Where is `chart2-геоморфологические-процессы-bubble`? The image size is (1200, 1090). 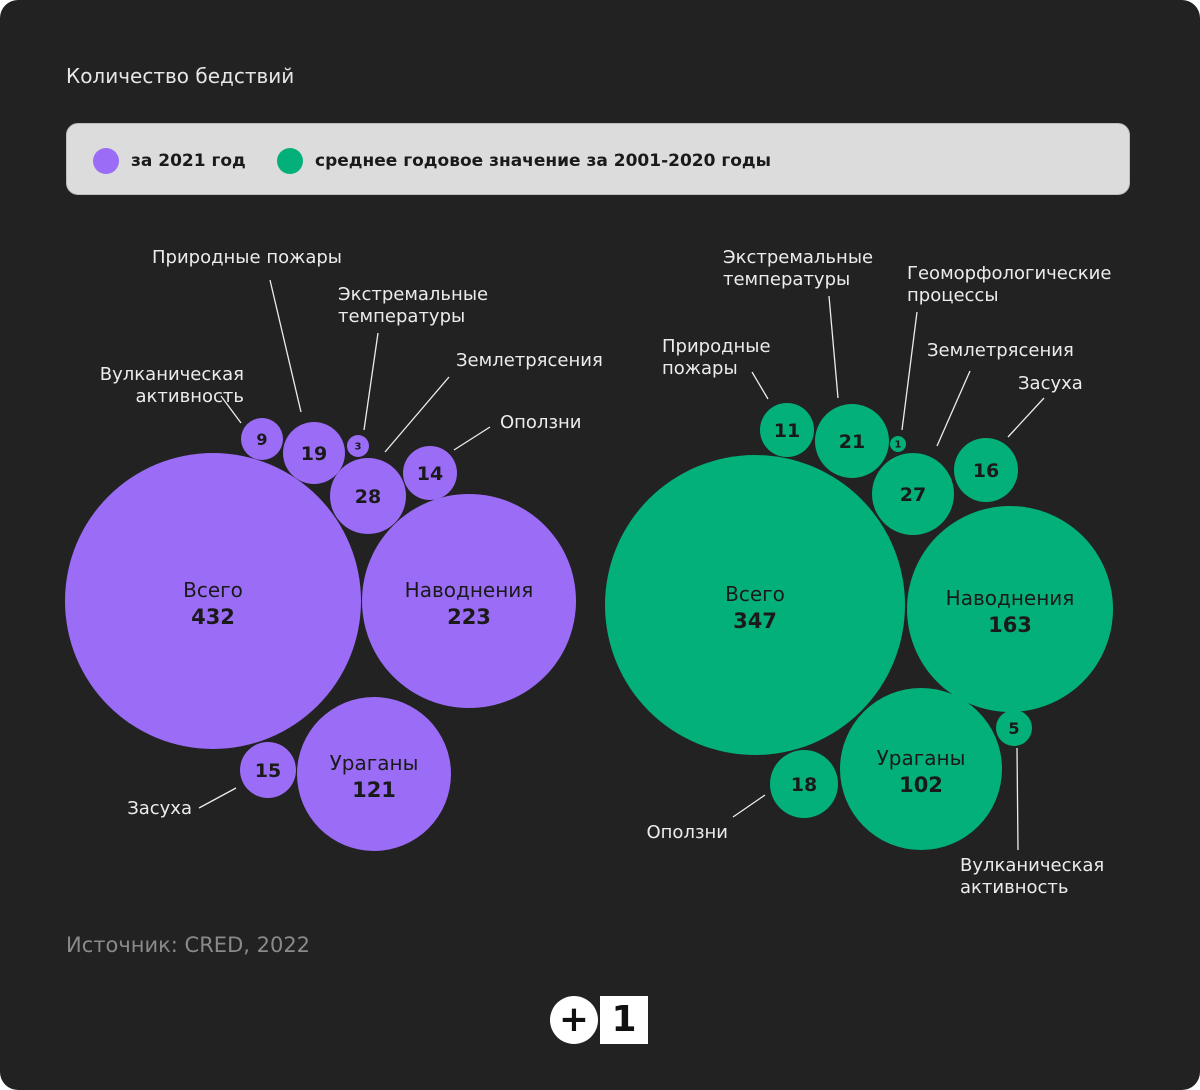 chart2-геоморфологические-процессы-bubble is located at coordinates (898, 444).